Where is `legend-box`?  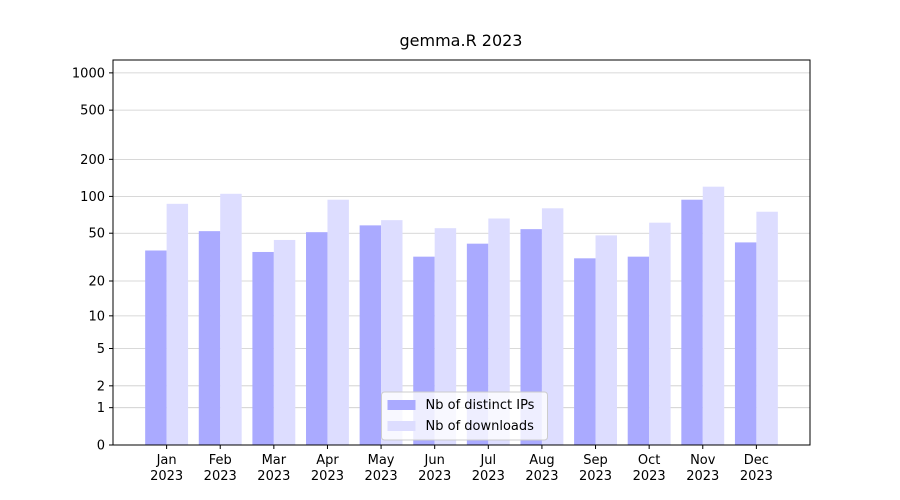 legend-box is located at coordinates (464, 416).